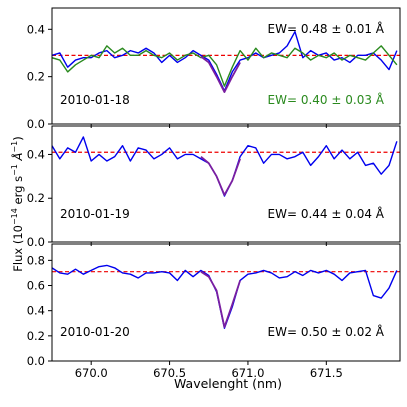 This screenshot has height=407, width=407. I want to click on y-axis-label-unit: Å, so click(17, 156).